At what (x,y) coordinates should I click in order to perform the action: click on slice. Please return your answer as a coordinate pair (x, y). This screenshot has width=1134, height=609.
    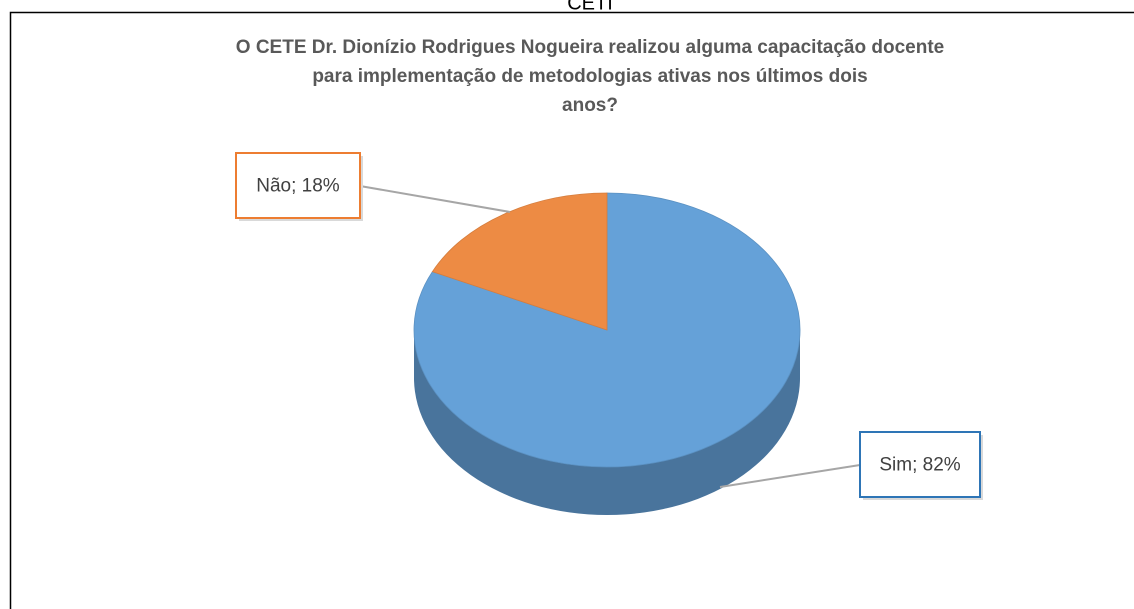
    Looking at the image, I should click on (519, 261).